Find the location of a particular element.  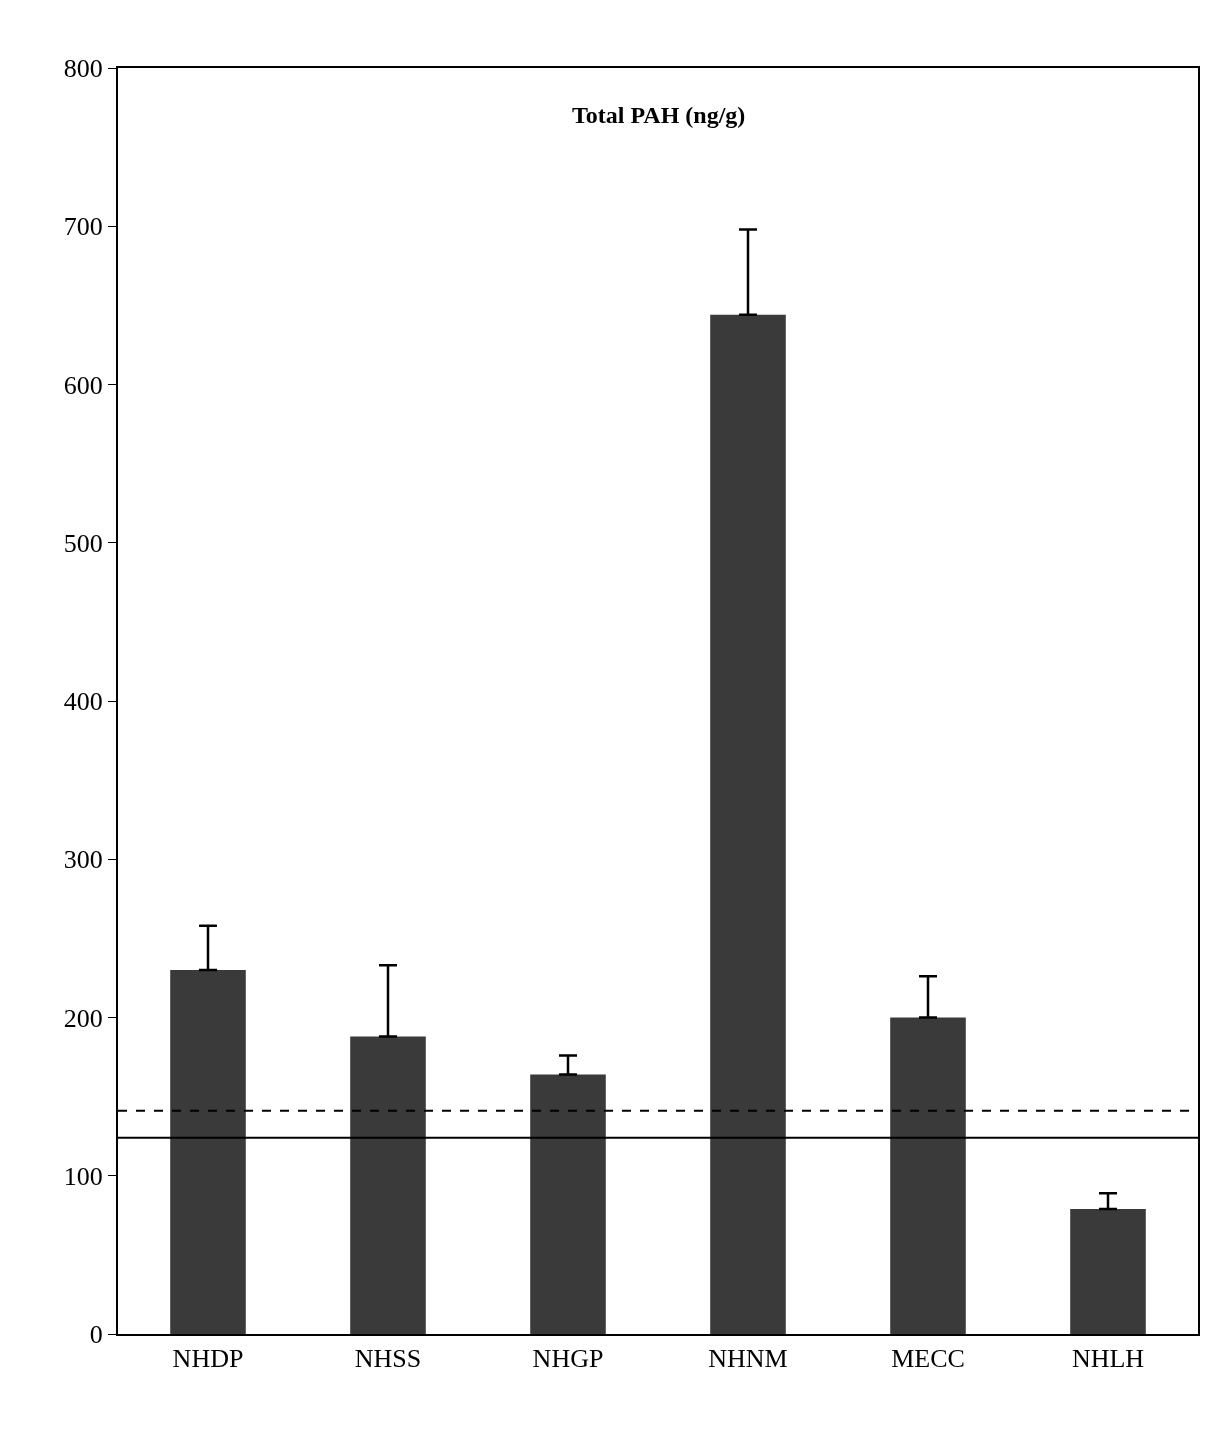

y-tick-label: 300 is located at coordinates (83, 860).